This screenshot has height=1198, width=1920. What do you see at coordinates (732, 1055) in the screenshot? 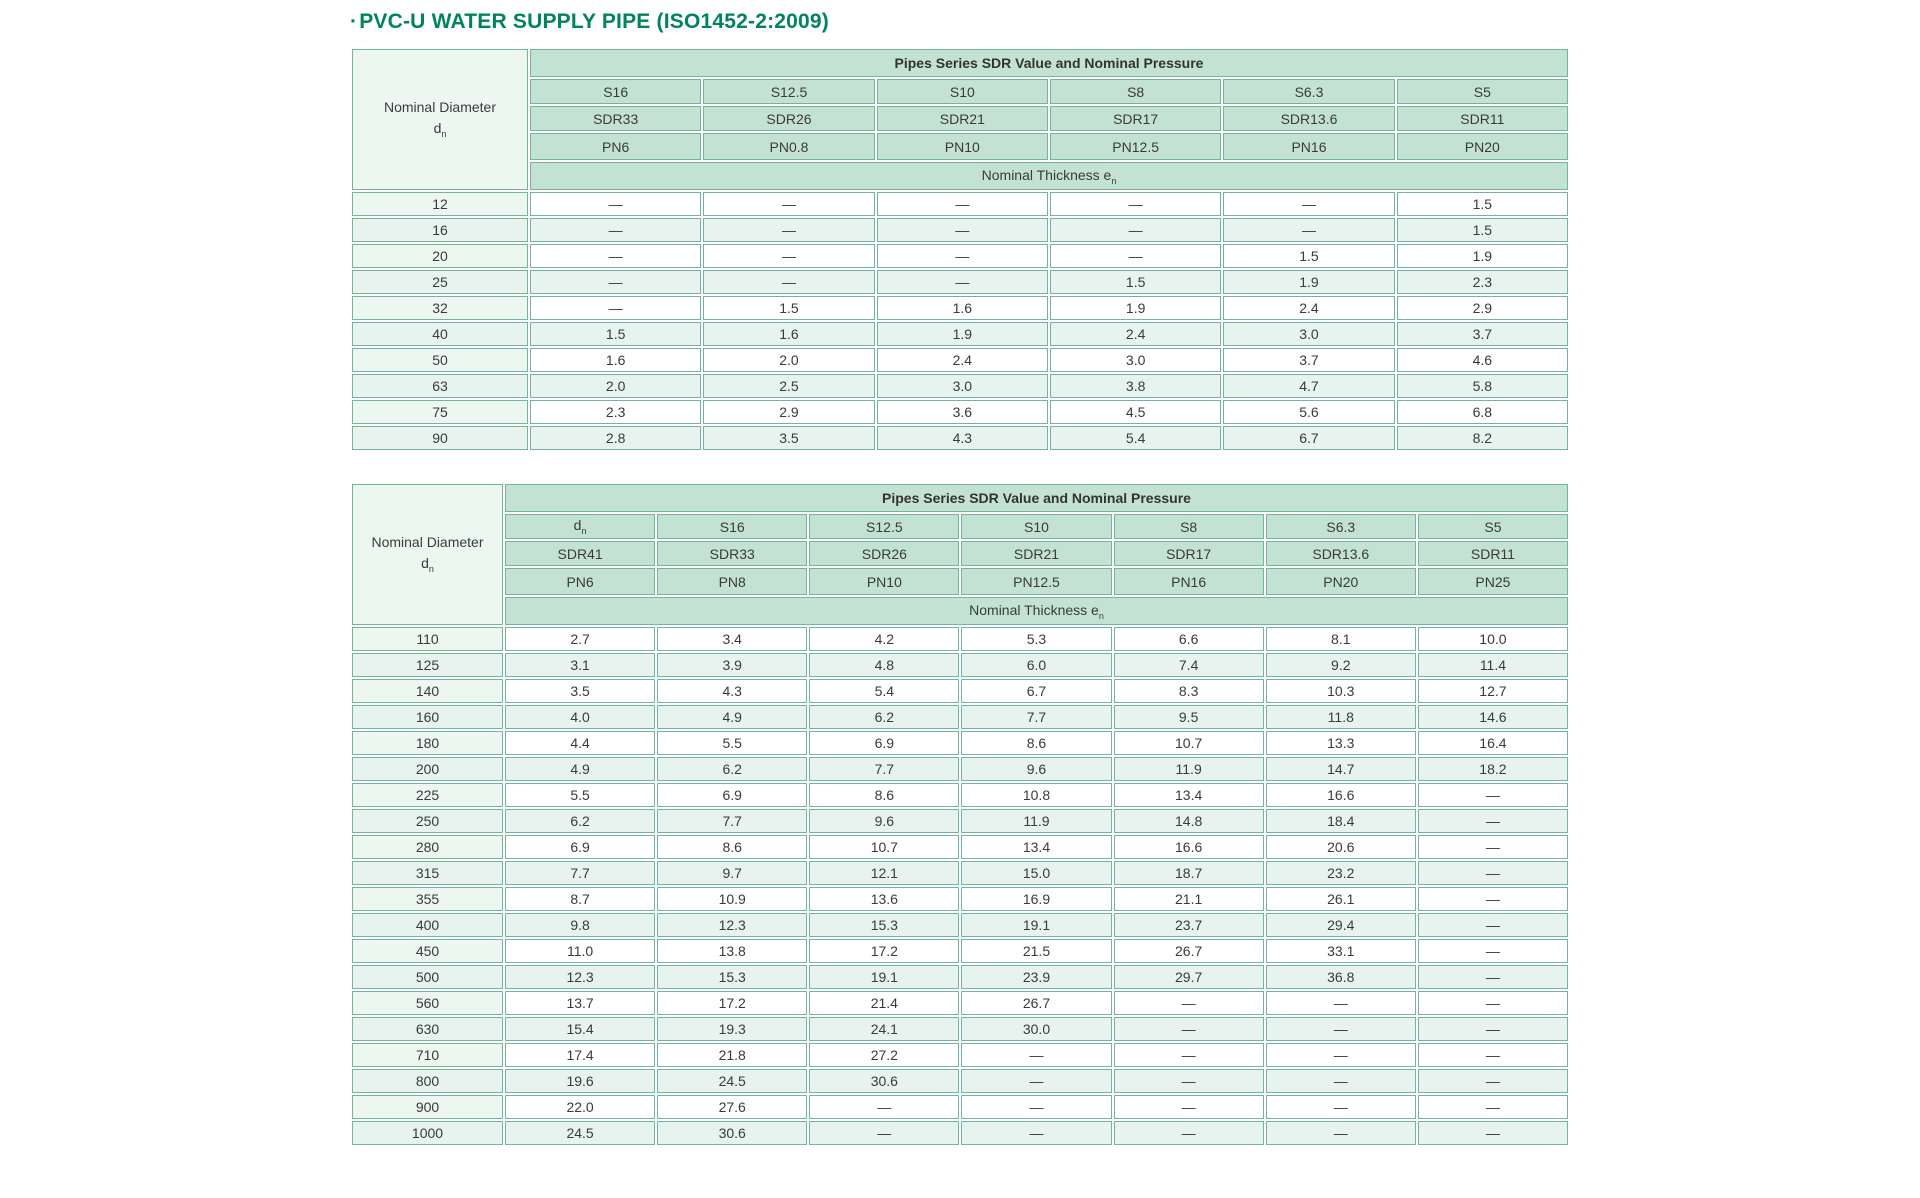
I see `thickness-value-cell: 21.8` at bounding box center [732, 1055].